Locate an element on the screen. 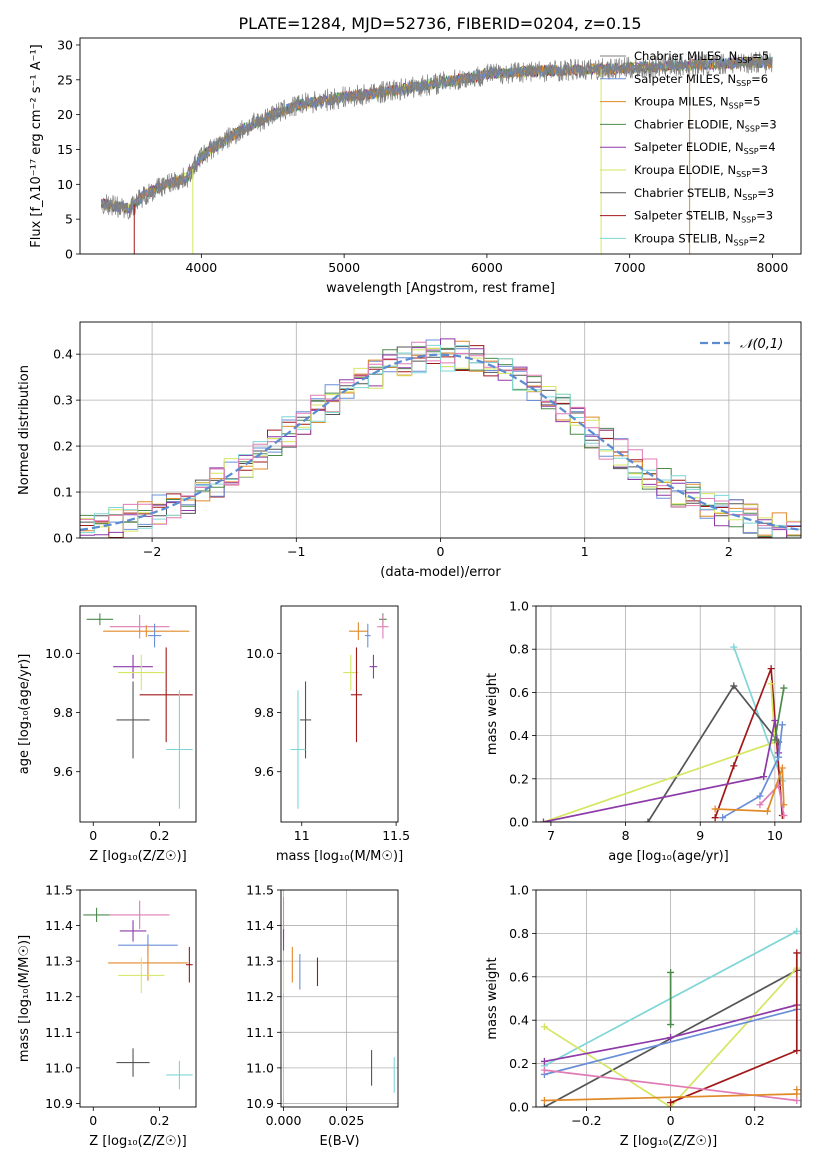 The image size is (819, 1170). x-tick-label: 8 is located at coordinates (626, 835).